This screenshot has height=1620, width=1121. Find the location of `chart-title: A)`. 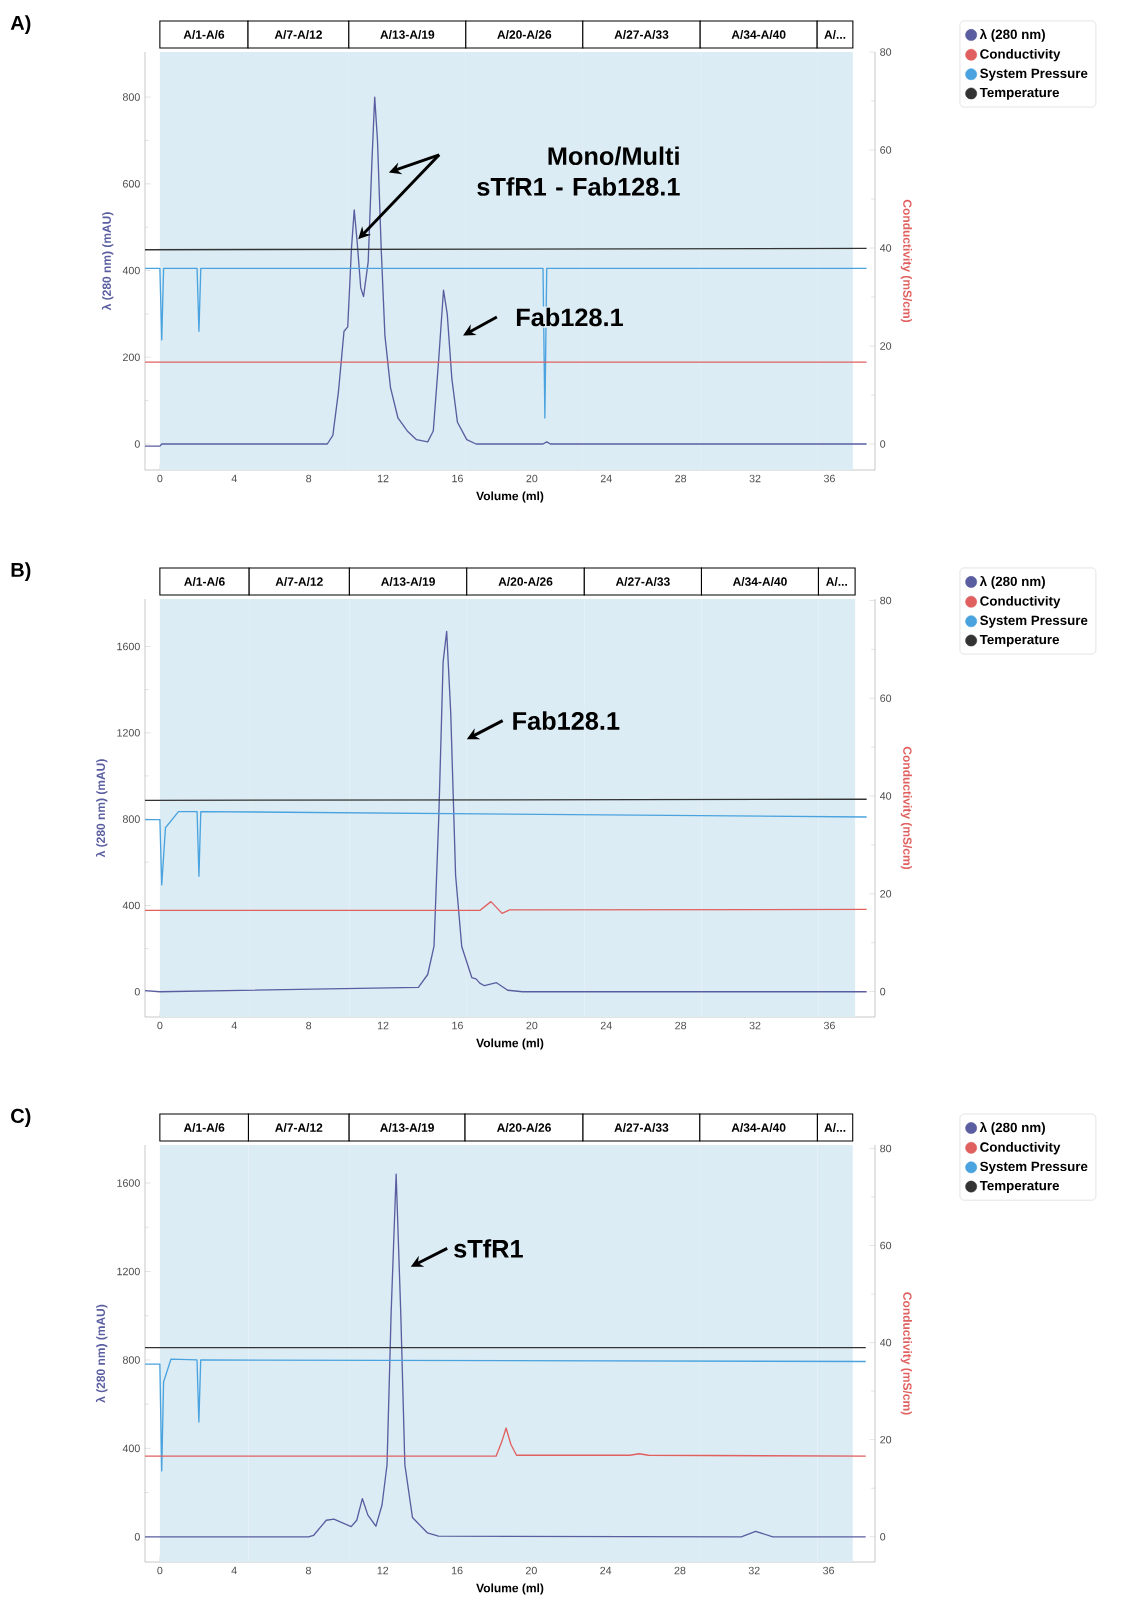

chart-title: A) is located at coordinates (20, 24).